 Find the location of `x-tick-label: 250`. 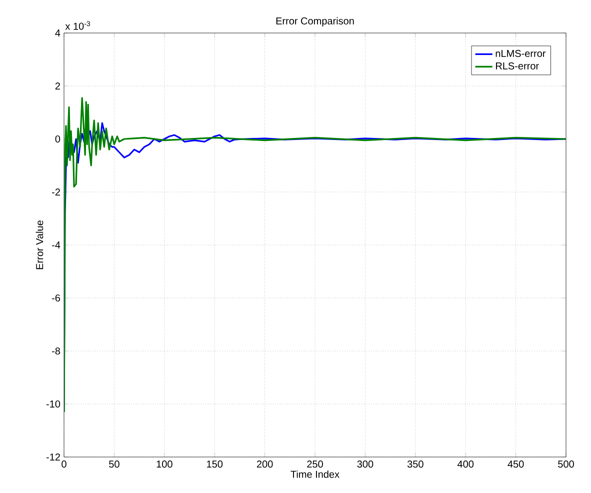

x-tick-label: 250 is located at coordinates (315, 464).